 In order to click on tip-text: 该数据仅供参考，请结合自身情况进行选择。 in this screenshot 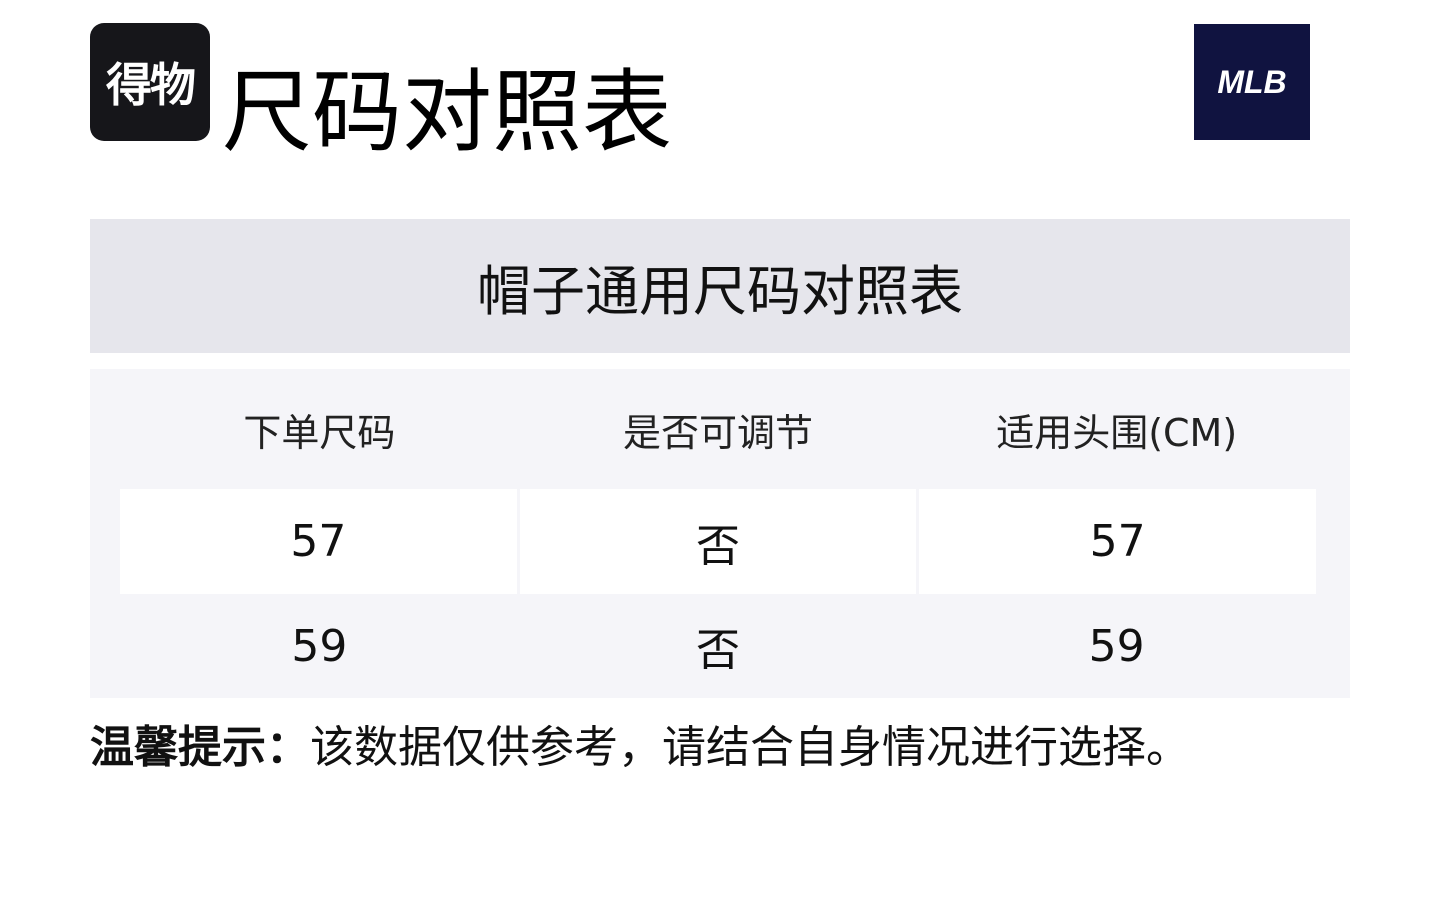, I will do `click(750, 747)`.